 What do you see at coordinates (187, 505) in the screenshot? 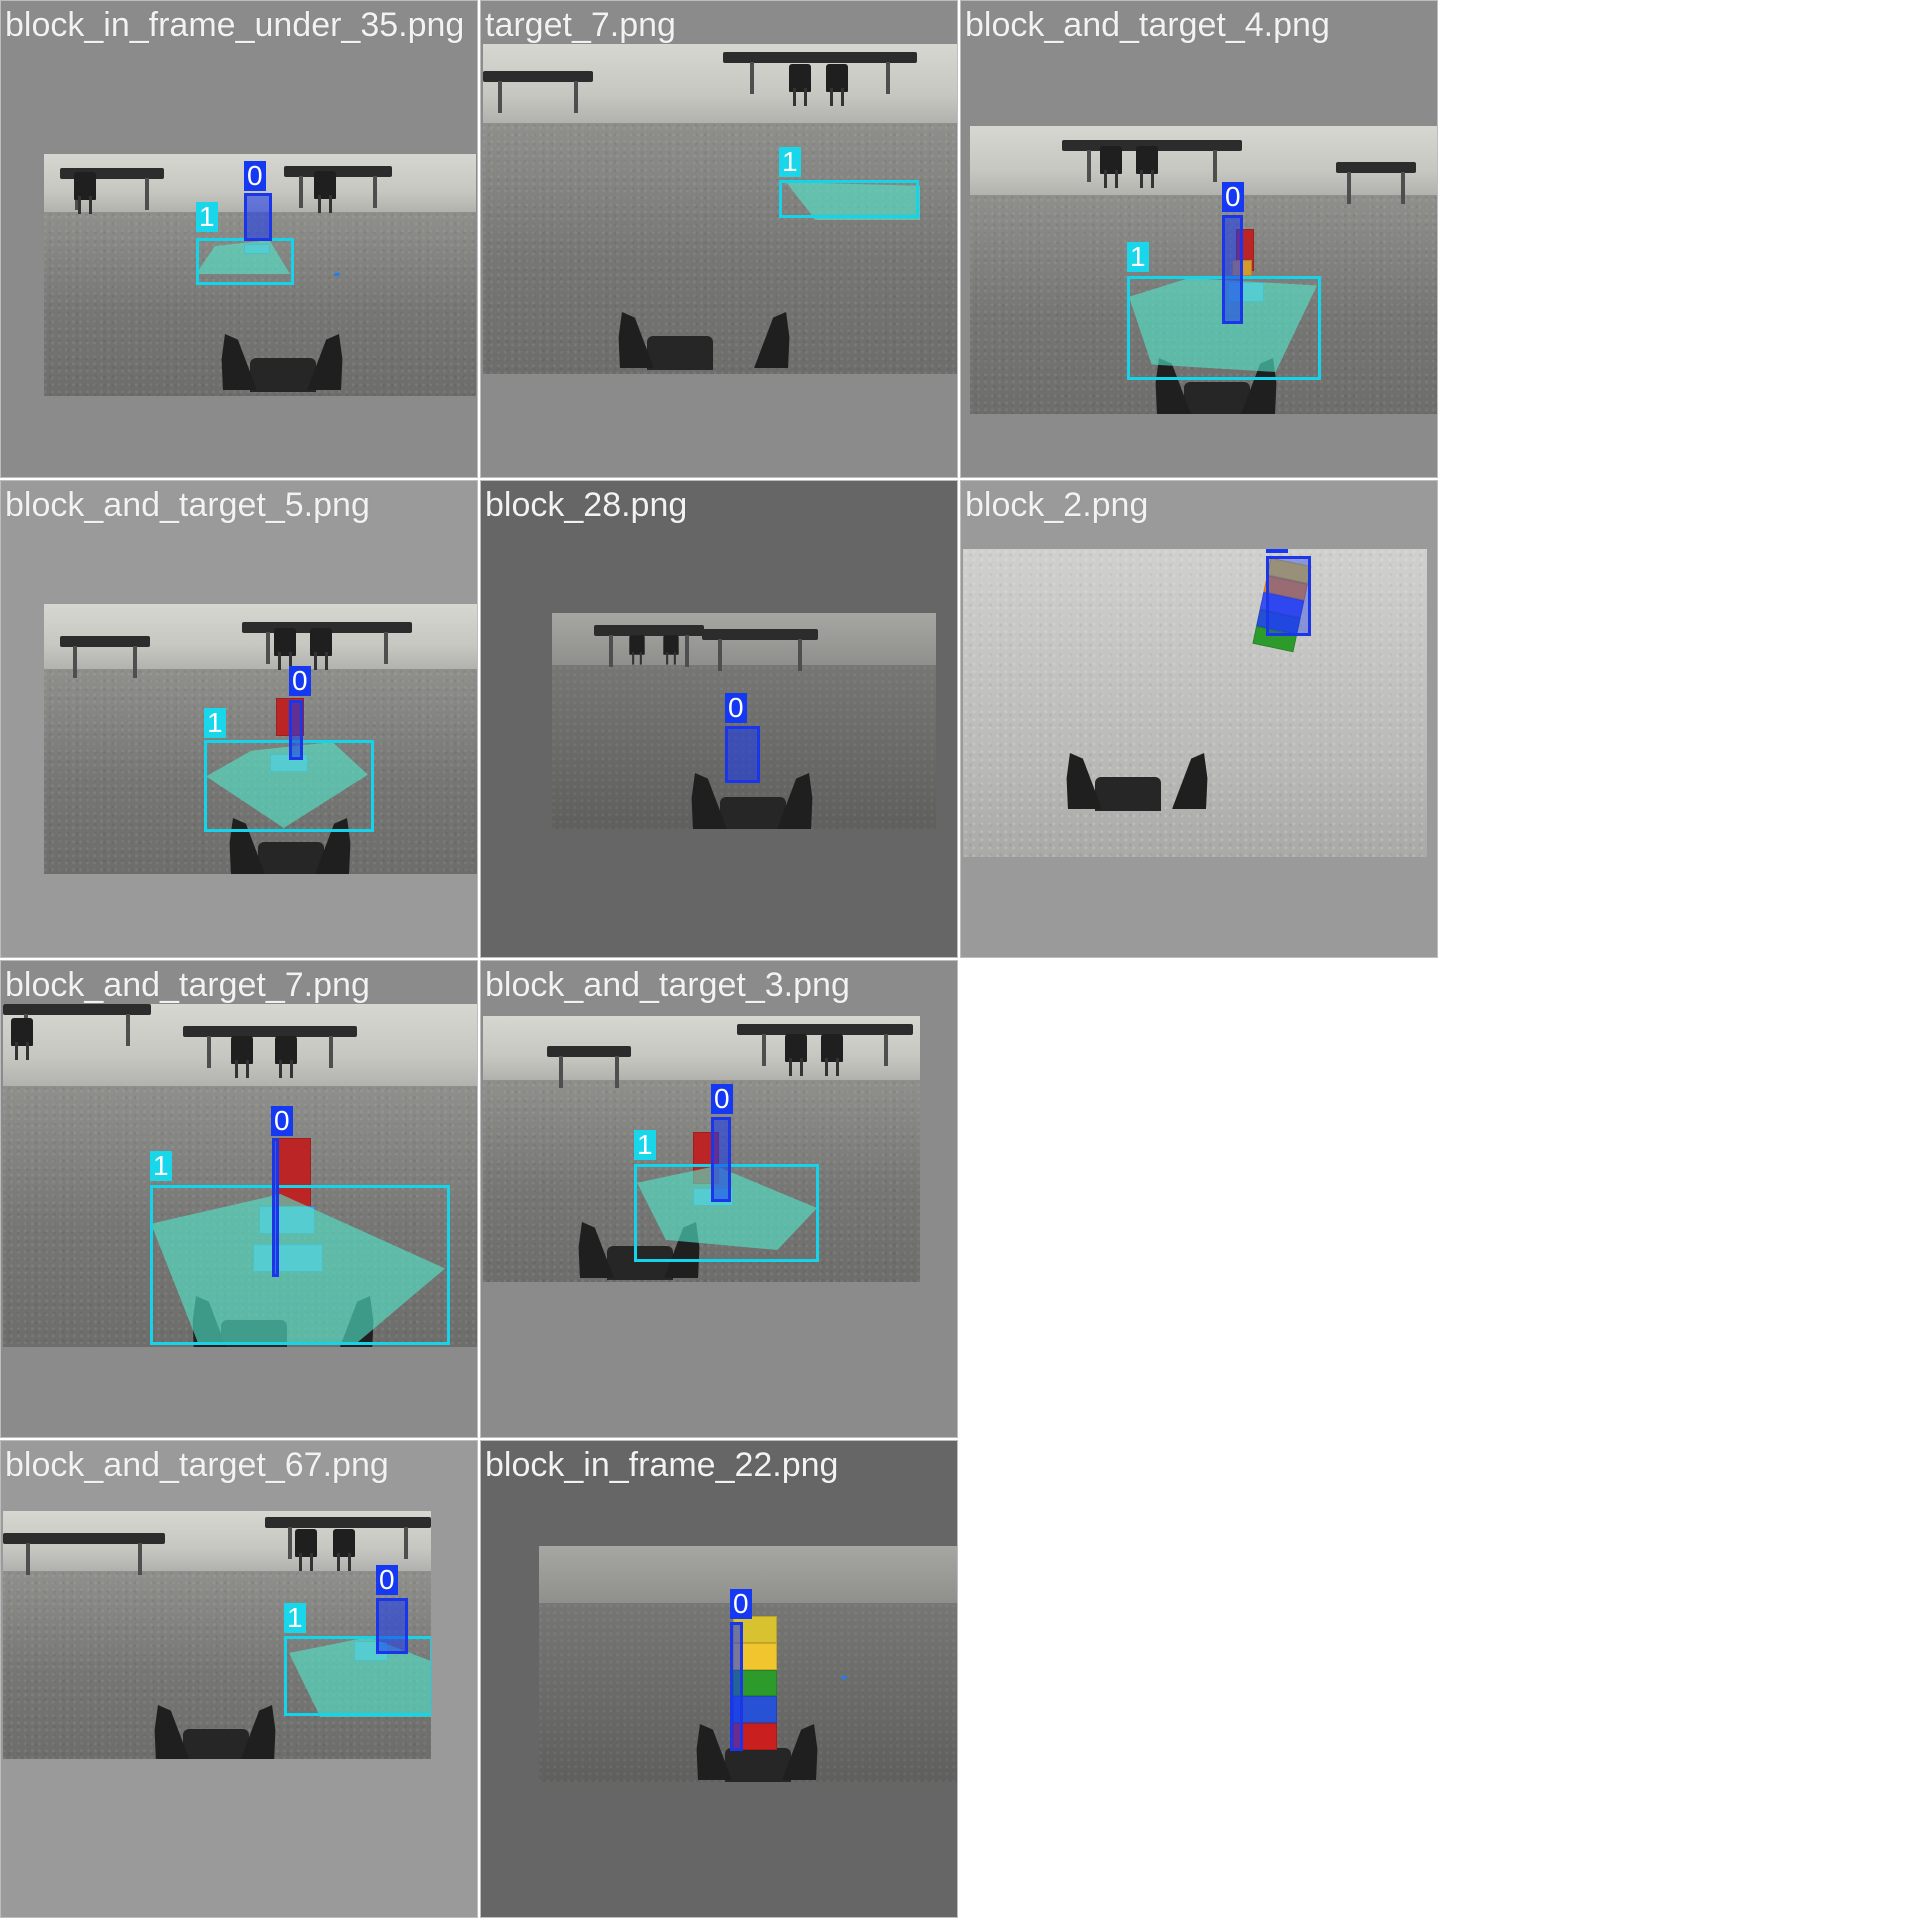
I see `tile-filename: block_and_target_5.png` at bounding box center [187, 505].